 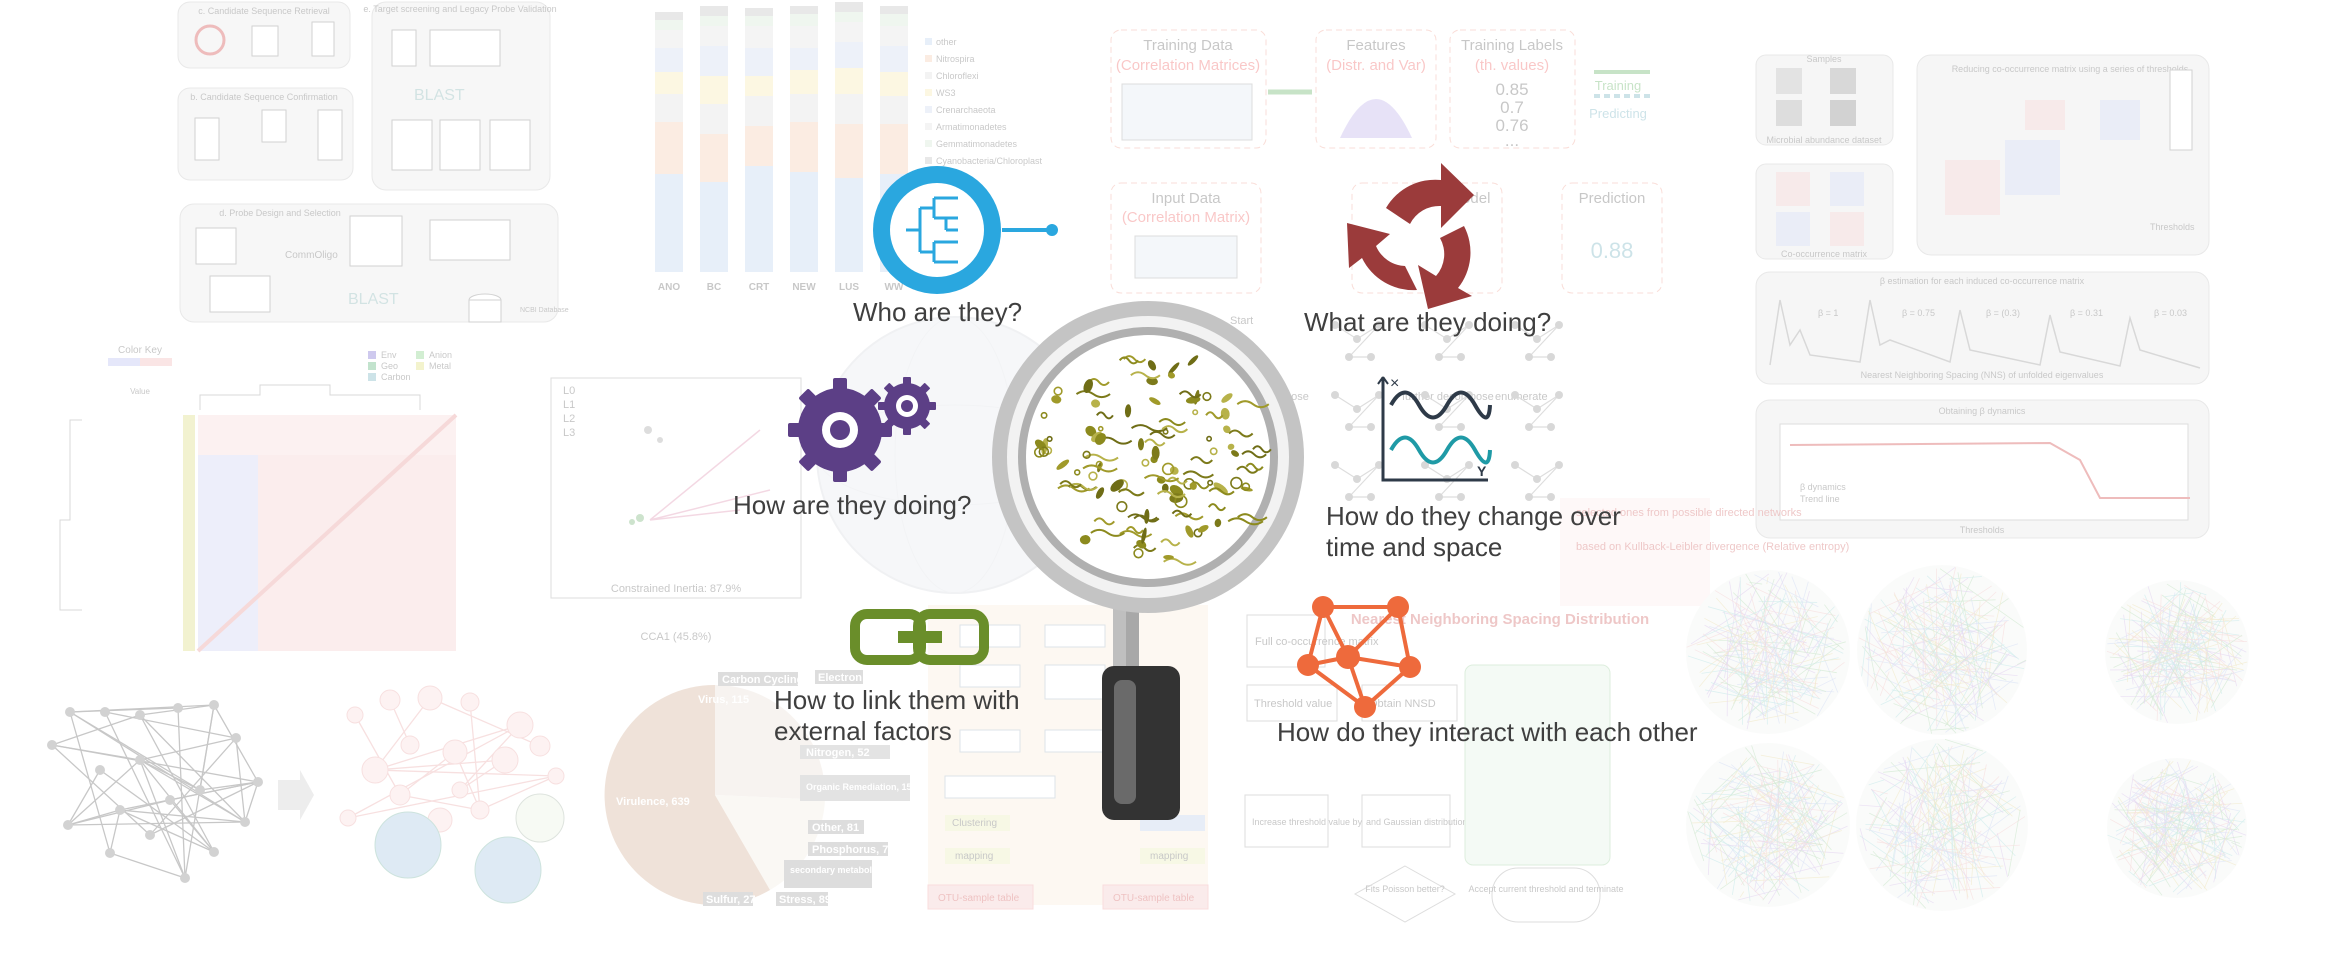 What do you see at coordinates (928, 58) in the screenshot?
I see `legend-swatch` at bounding box center [928, 58].